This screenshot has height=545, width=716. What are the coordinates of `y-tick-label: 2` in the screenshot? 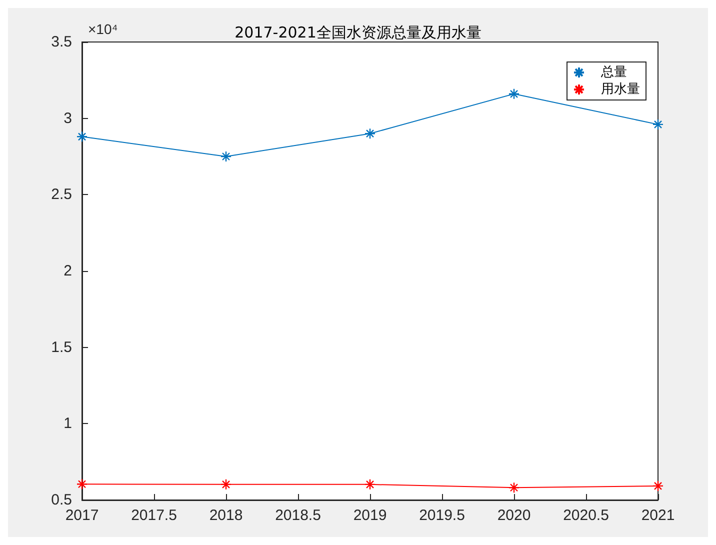 It's located at (68, 271).